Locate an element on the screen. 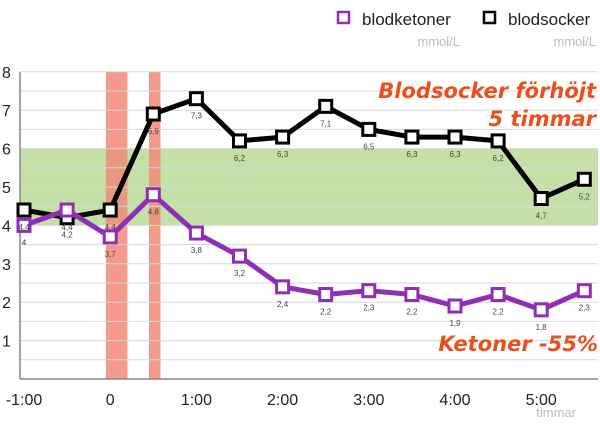 This screenshot has height=431, width=600. y-tick-label: 8 is located at coordinates (6, 73).